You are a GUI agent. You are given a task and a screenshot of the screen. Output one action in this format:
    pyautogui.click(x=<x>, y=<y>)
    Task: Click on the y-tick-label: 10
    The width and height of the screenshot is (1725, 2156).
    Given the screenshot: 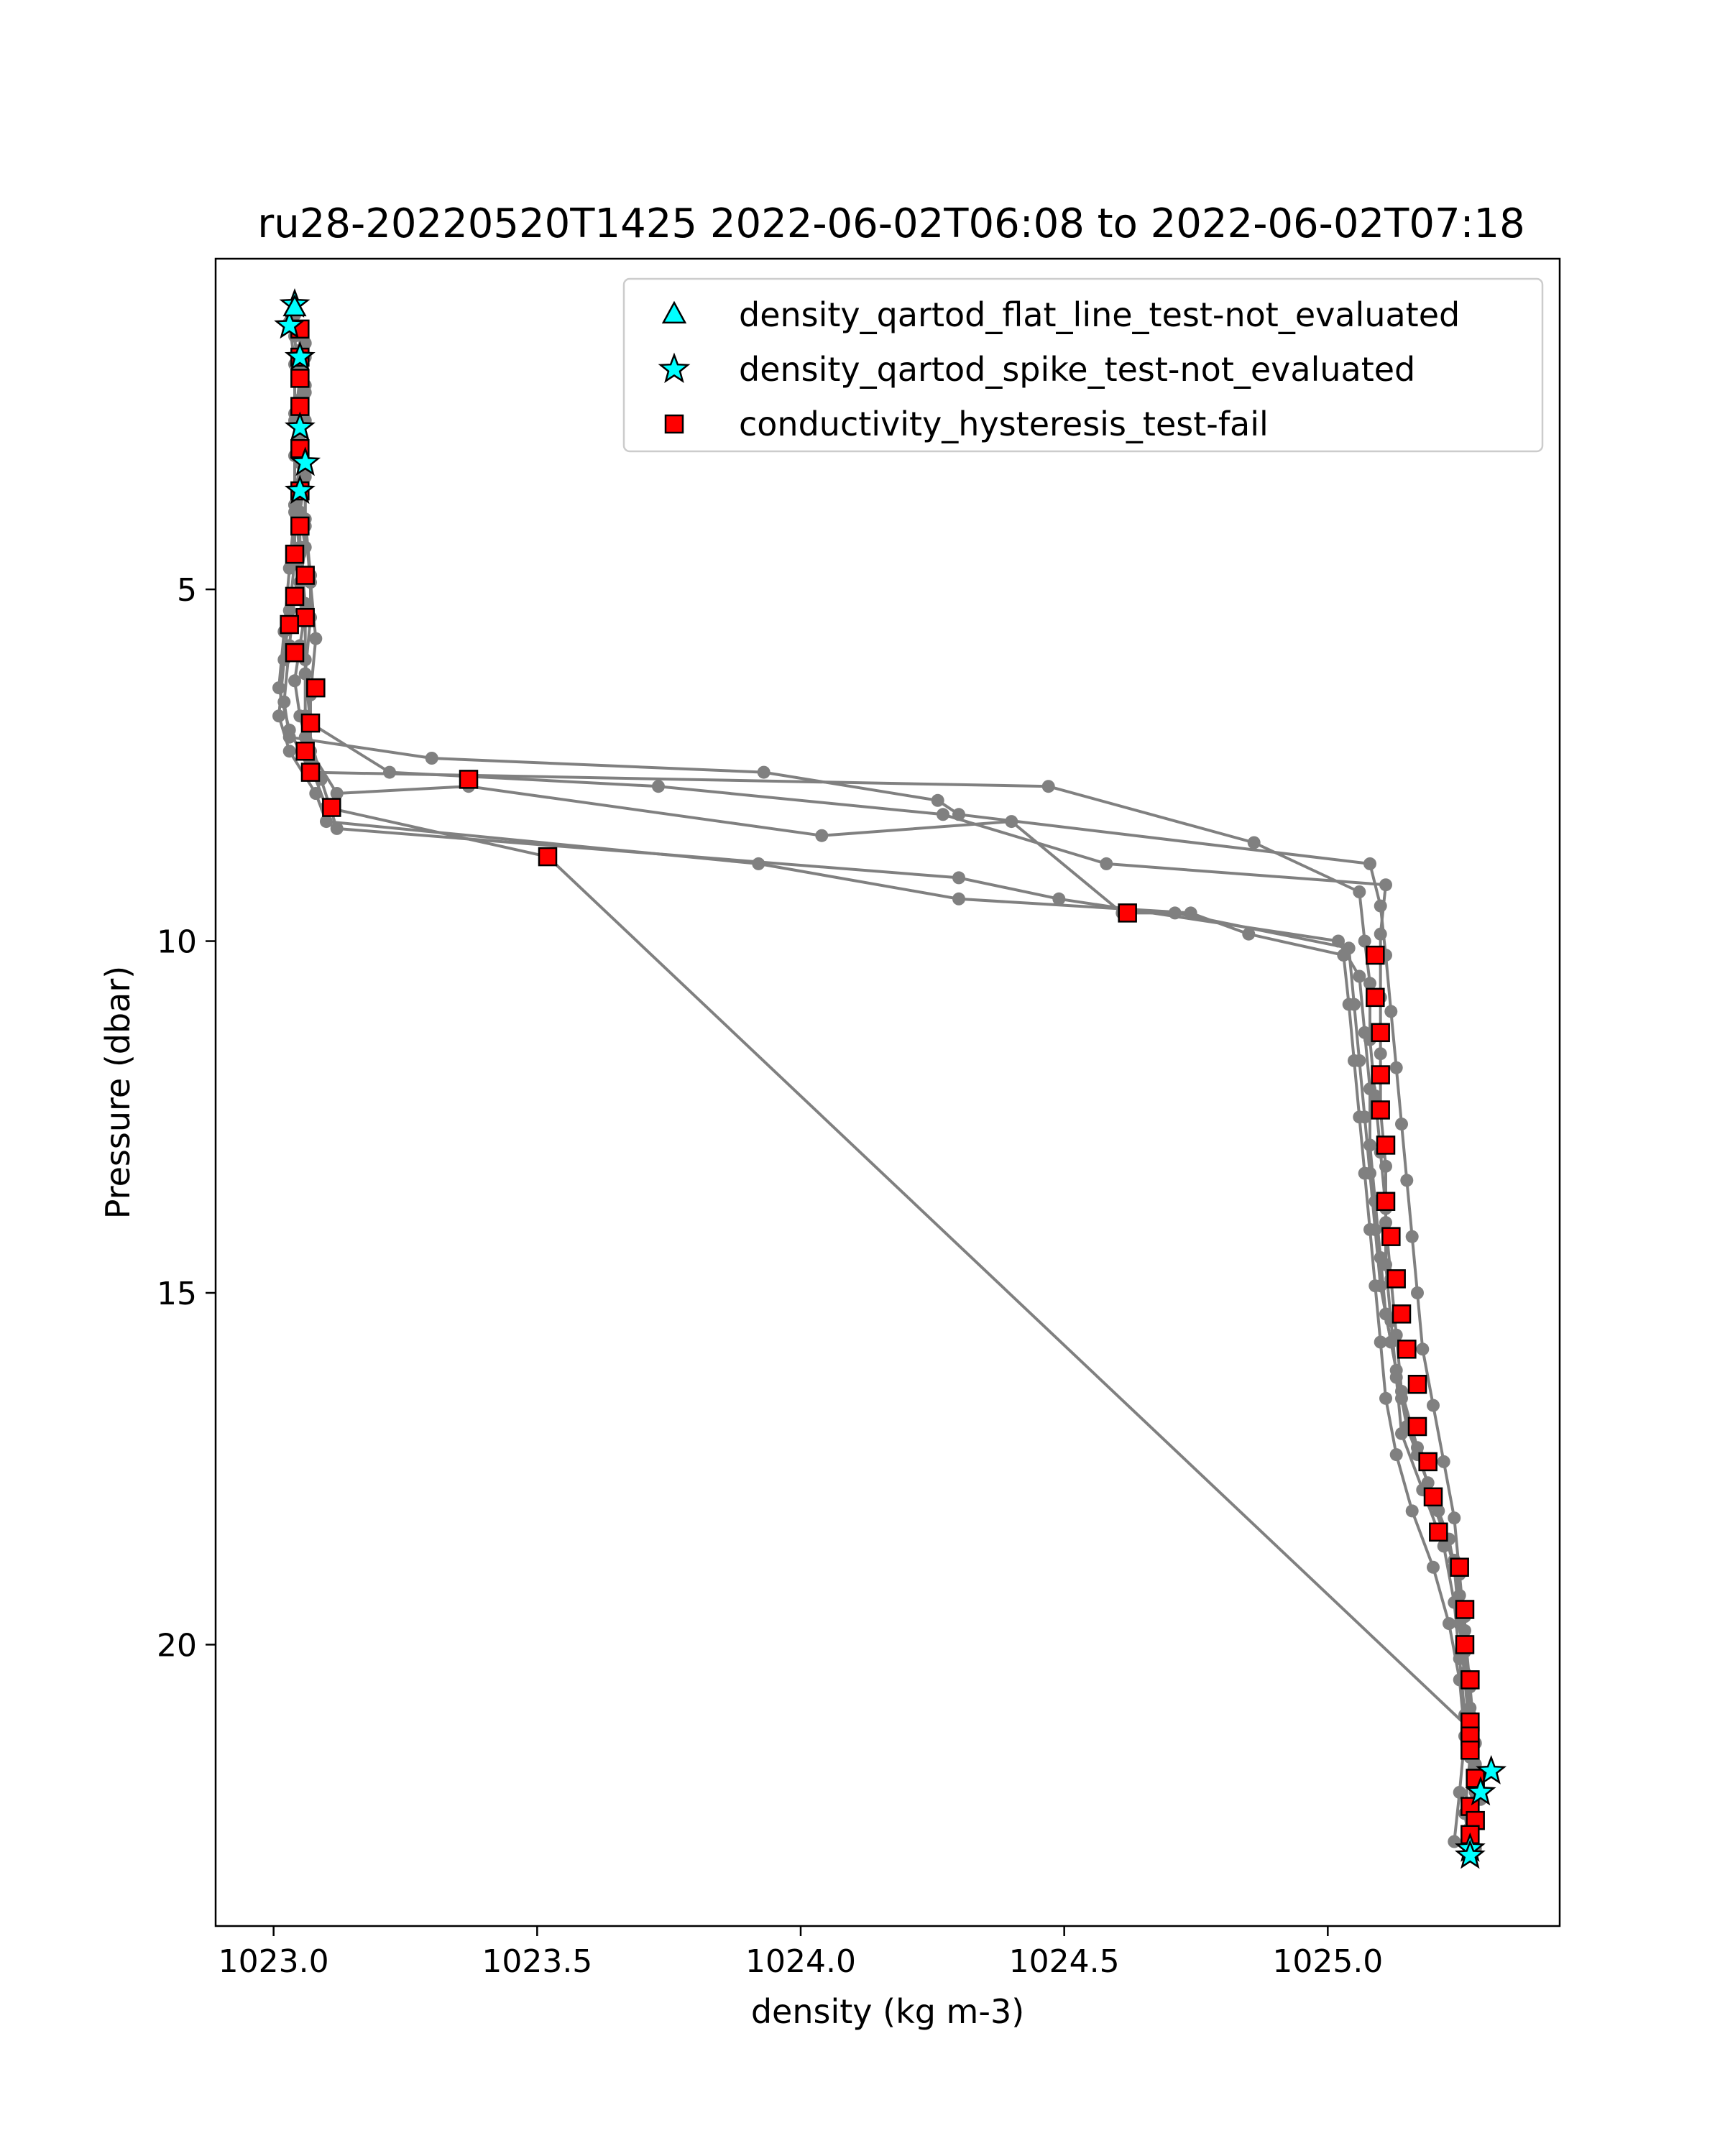 What is the action you would take?
    pyautogui.click(x=177, y=942)
    